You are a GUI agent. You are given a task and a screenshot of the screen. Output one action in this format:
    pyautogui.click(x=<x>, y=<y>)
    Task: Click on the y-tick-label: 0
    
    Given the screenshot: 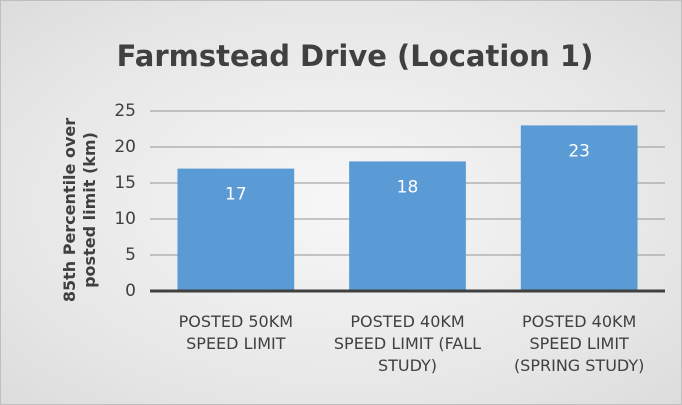 What is the action you would take?
    pyautogui.click(x=130, y=291)
    